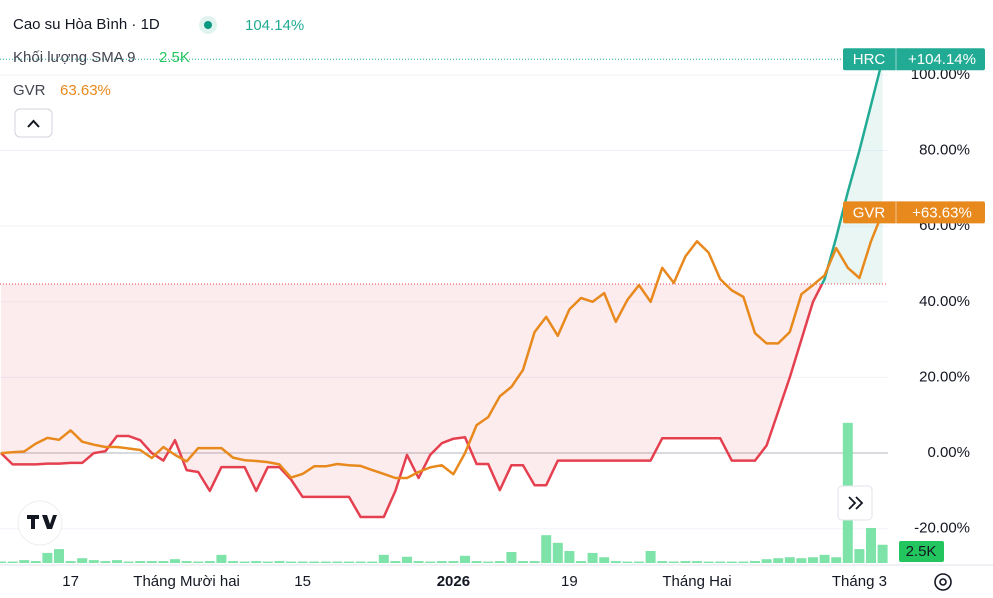 The width and height of the screenshot is (993, 598). I want to click on x-tick-label: 17, so click(70, 581).